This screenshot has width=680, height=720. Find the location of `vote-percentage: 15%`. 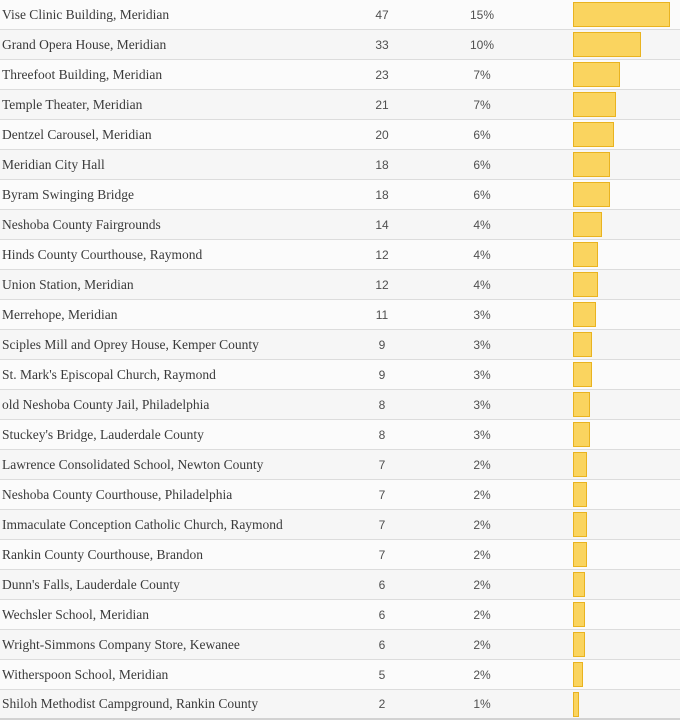

vote-percentage: 15% is located at coordinates (482, 14).